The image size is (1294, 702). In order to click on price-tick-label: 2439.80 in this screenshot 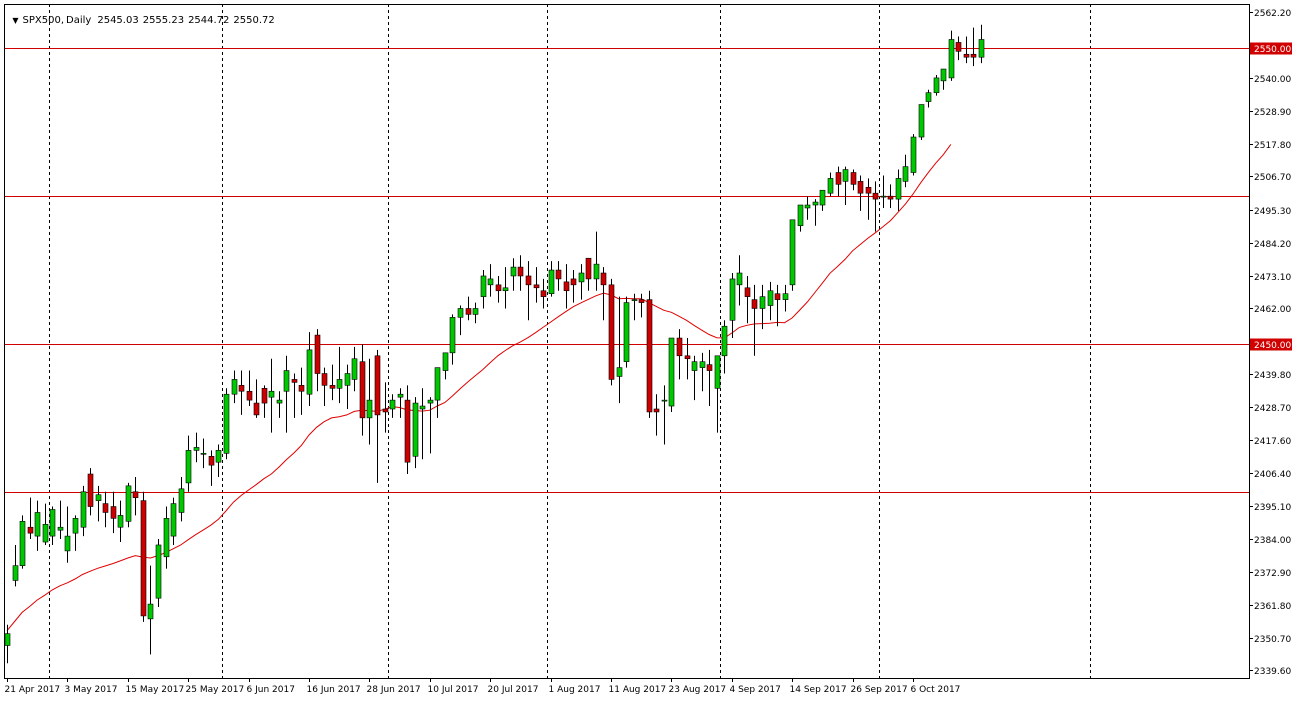, I will do `click(1272, 376)`.